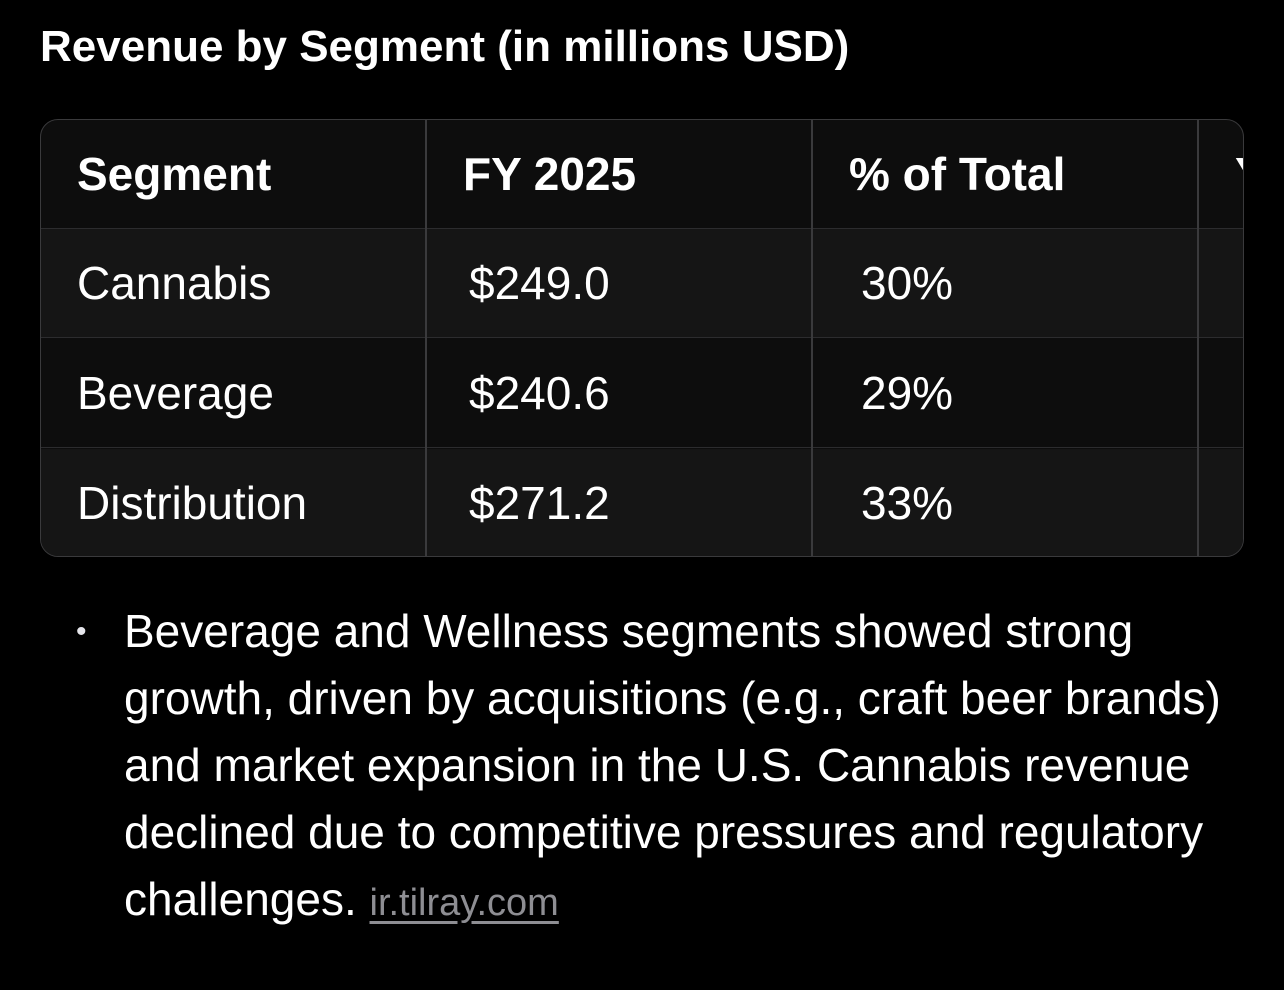 This screenshot has height=990, width=1284. I want to click on column-header-segment: Segment, so click(174, 174).